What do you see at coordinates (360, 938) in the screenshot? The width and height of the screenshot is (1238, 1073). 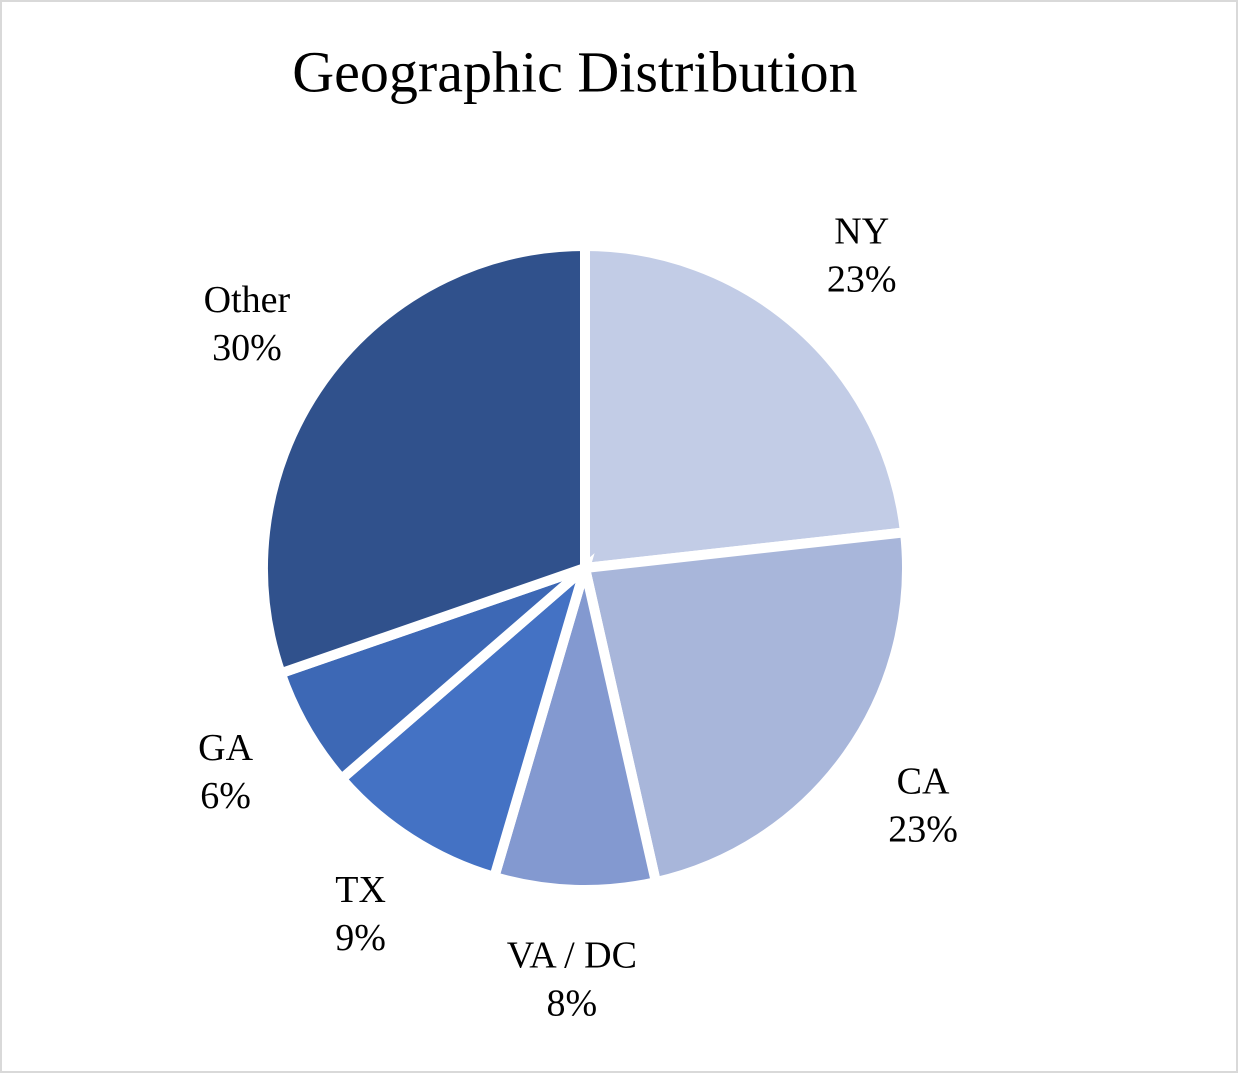 I see `slice-value-label: 9%` at bounding box center [360, 938].